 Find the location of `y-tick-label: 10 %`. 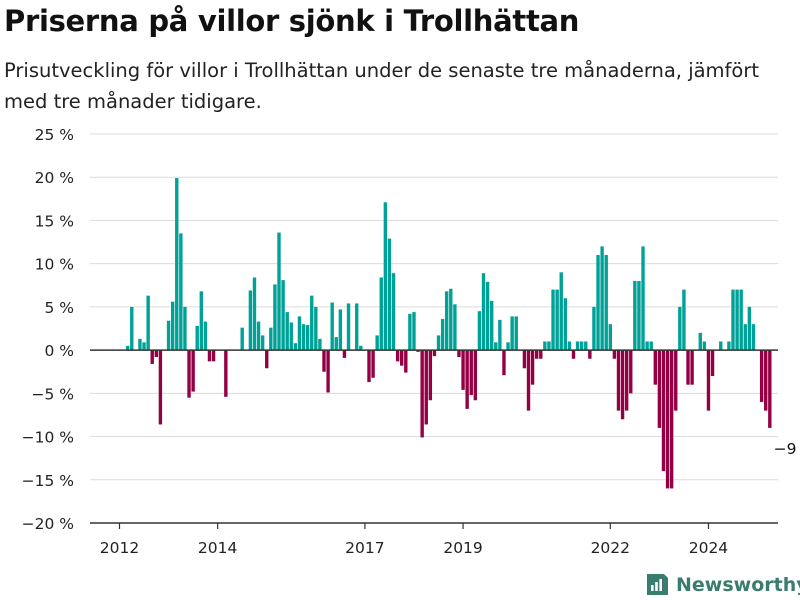

y-tick-label: 10 % is located at coordinates (54, 265).